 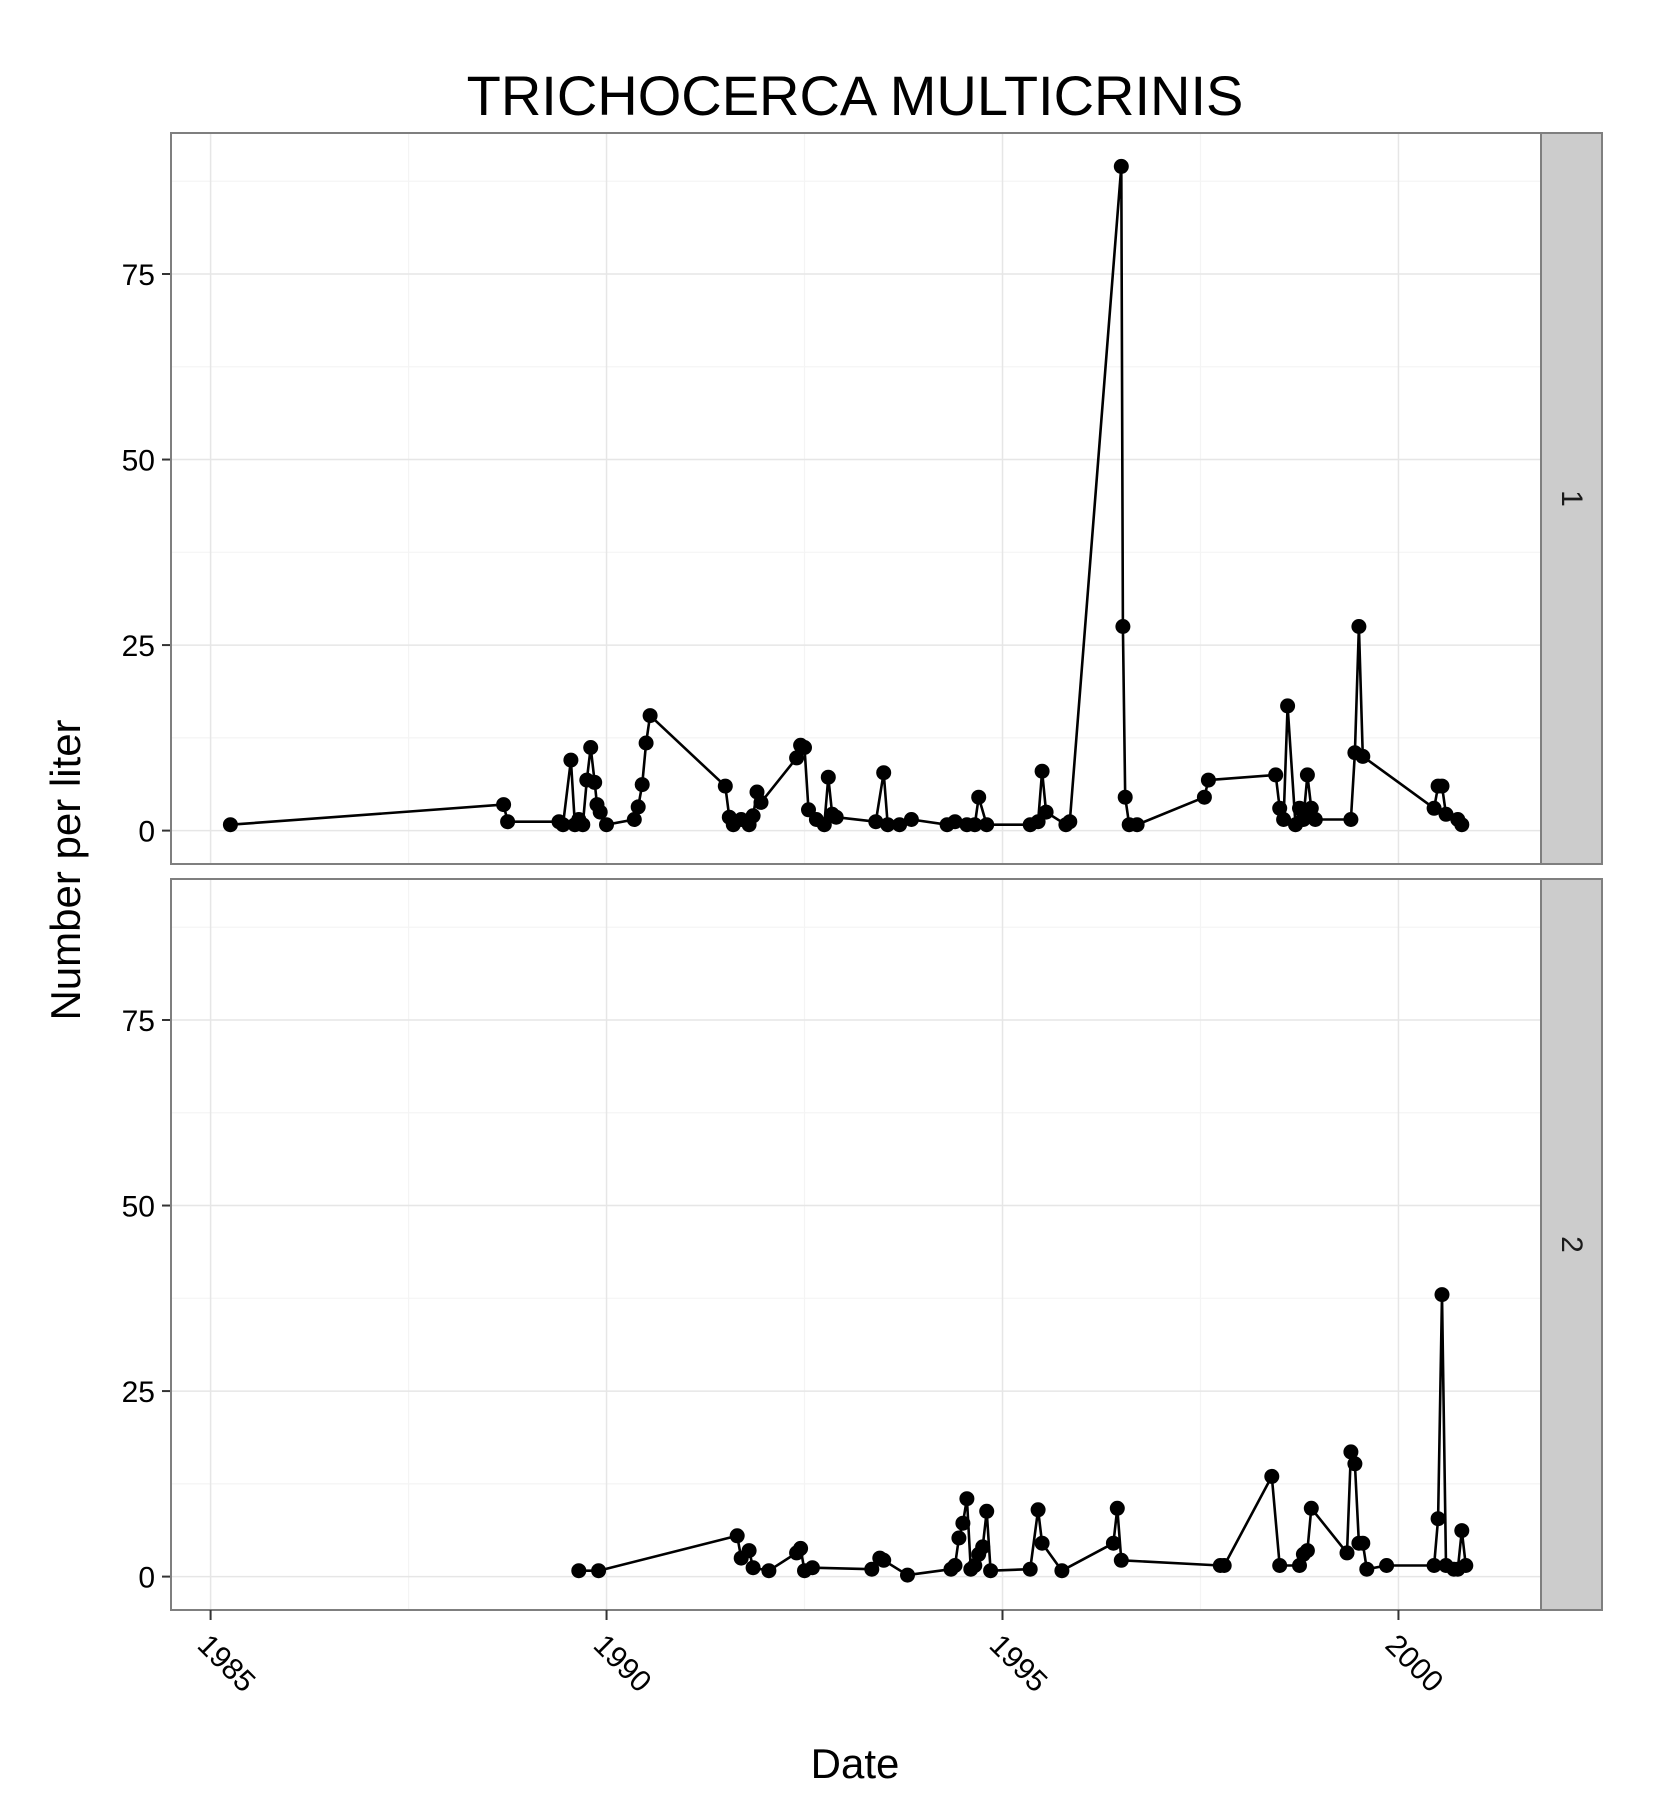 I want to click on y-tick-label: 50, so click(x=138, y=461).